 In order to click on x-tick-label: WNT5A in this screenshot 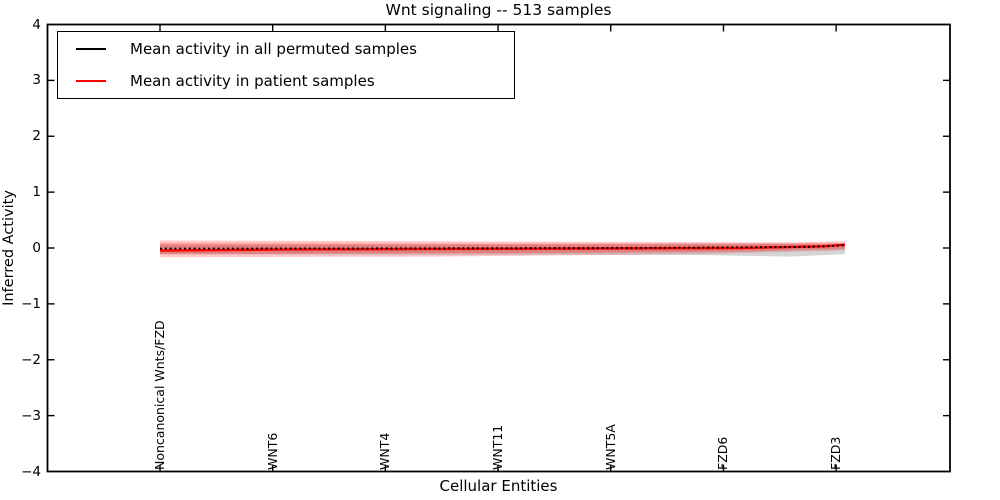, I will do `click(610, 447)`.